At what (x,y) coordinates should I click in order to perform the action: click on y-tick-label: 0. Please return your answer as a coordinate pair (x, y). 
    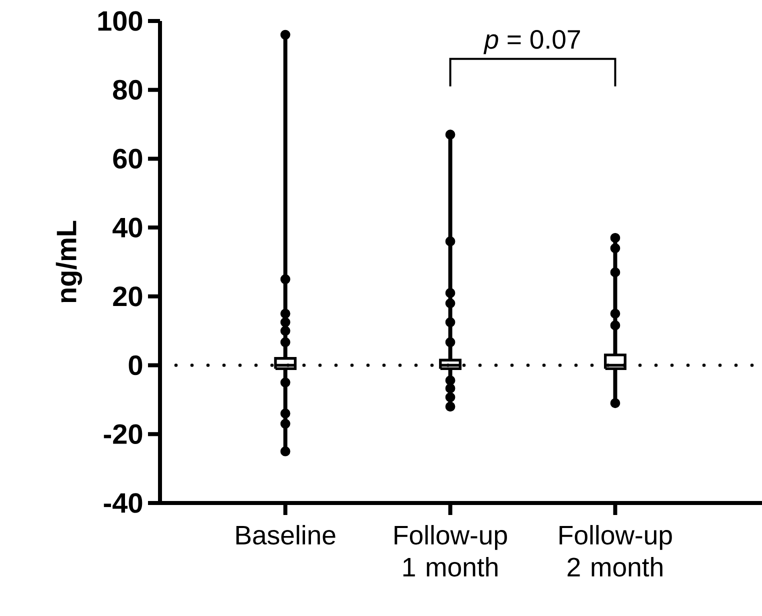
    Looking at the image, I should click on (135, 365).